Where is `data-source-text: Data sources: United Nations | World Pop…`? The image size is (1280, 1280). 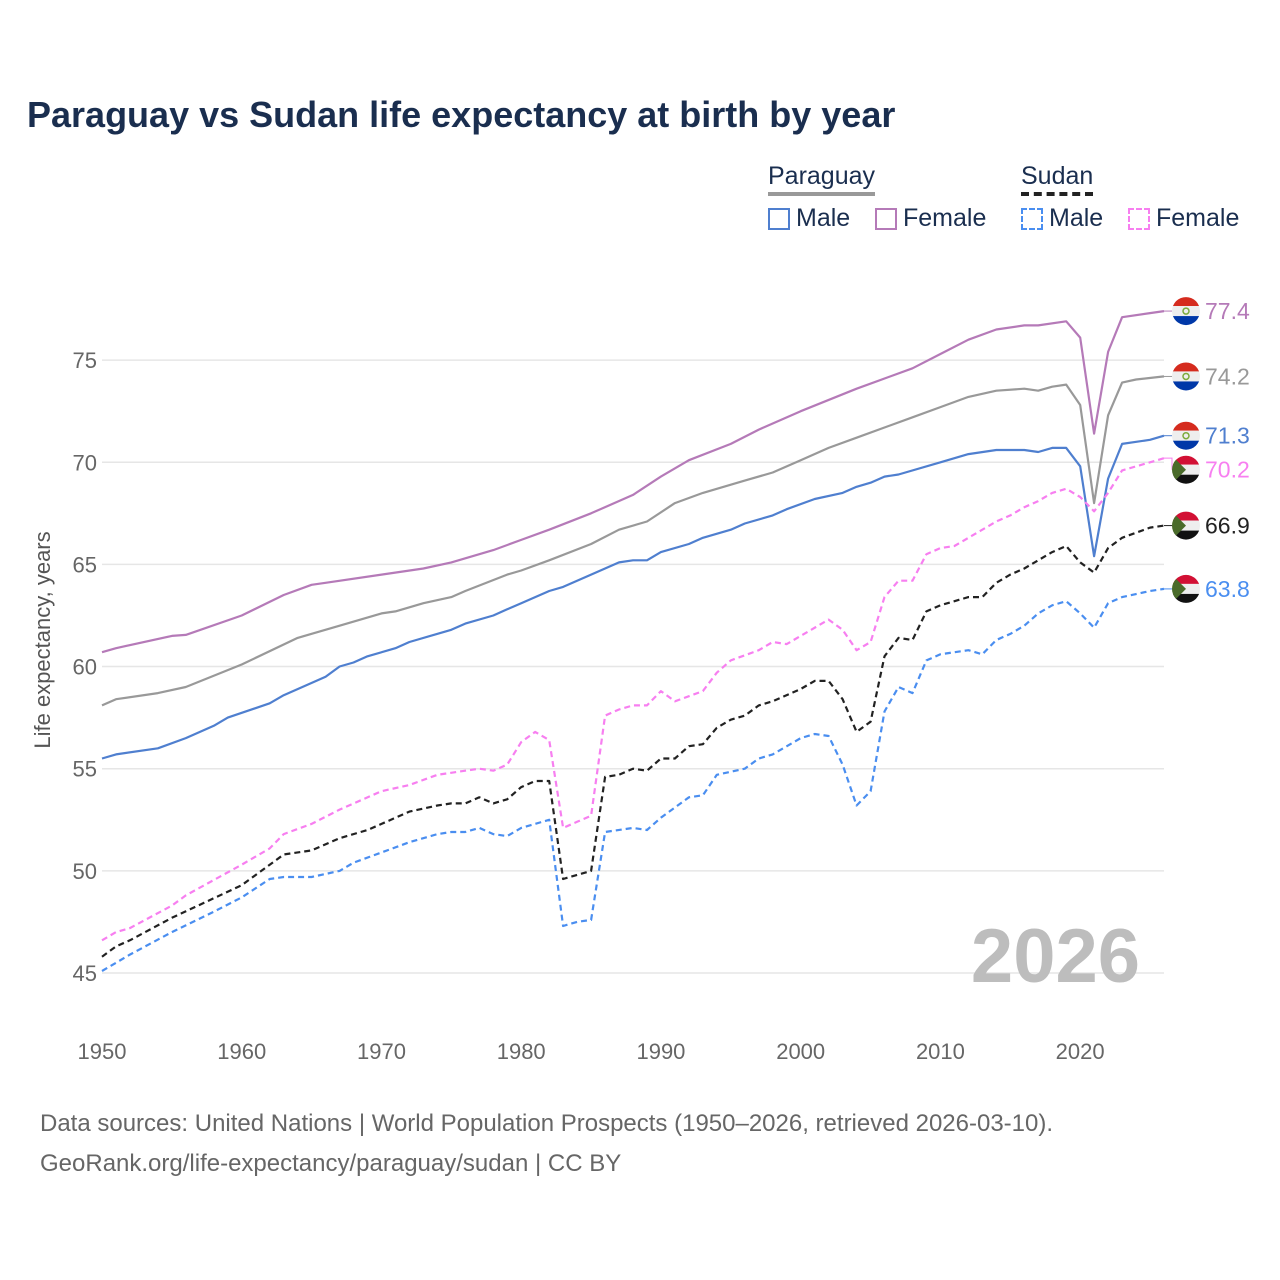
data-source-text: Data sources: United Nations | World Pop… is located at coordinates (547, 1123).